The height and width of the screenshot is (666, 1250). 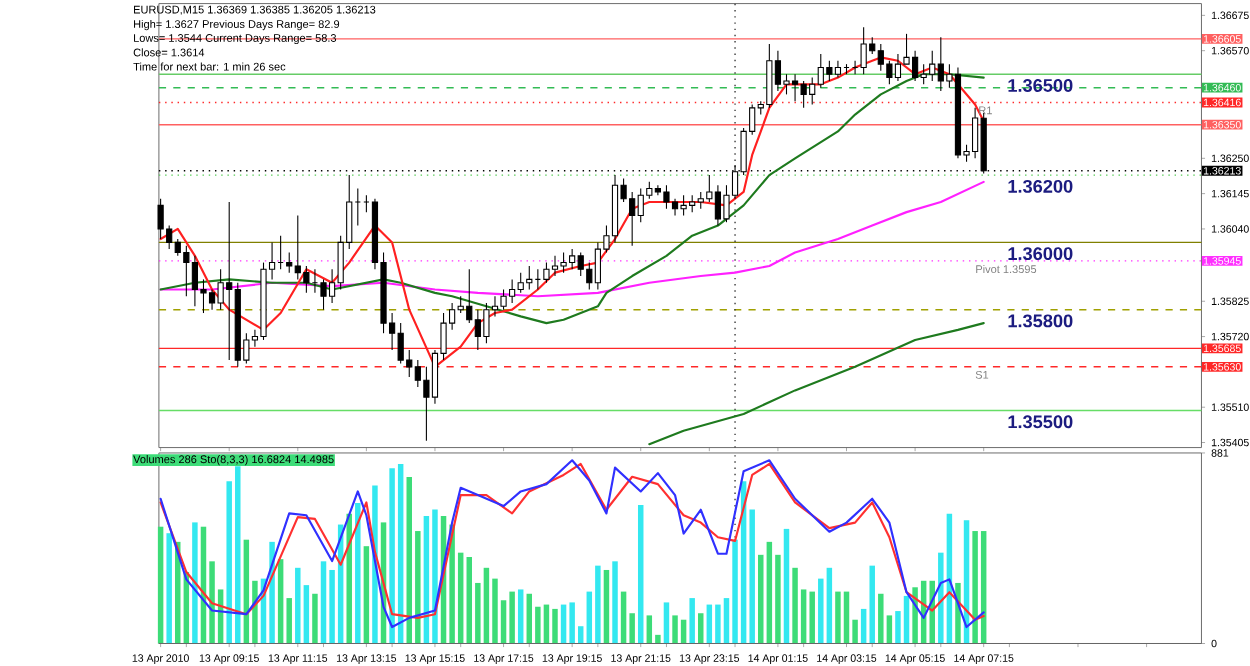 I want to click on annotation: 1.36000, so click(x=1040, y=254).